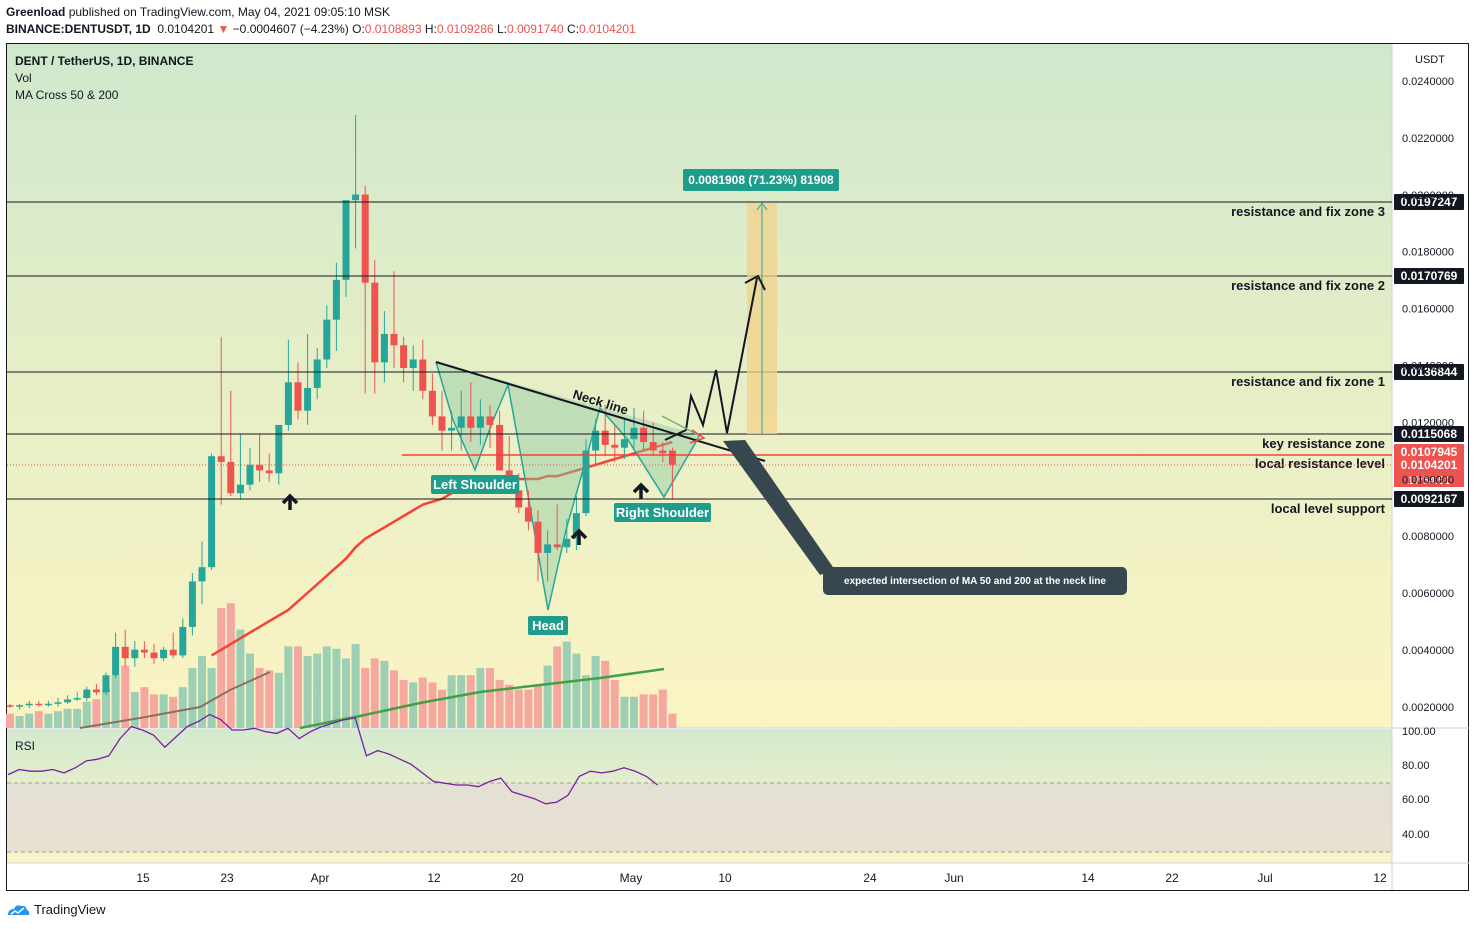 The image size is (1475, 929). I want to click on time-tick-label: 12, so click(1380, 878).